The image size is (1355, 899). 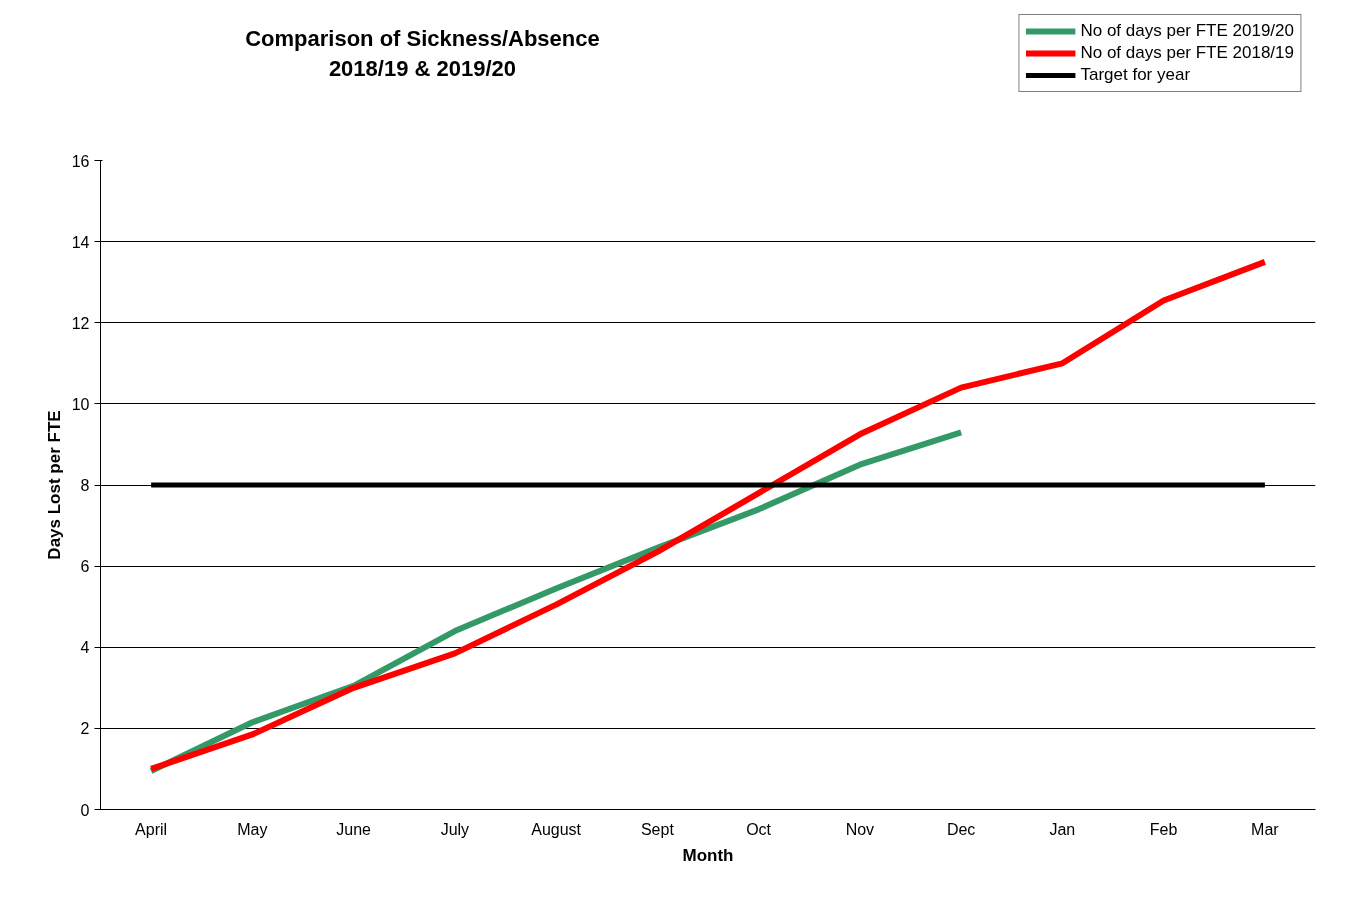 What do you see at coordinates (80, 323) in the screenshot?
I see `y-tick-label: 12` at bounding box center [80, 323].